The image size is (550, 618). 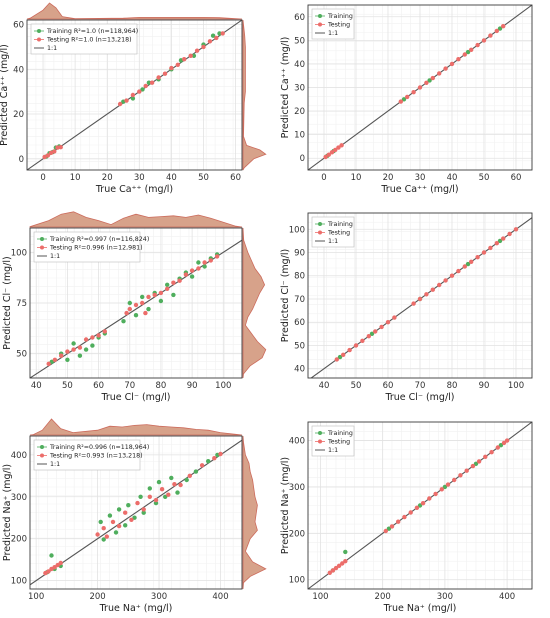 What do you see at coordinates (92, 31) in the screenshot?
I see `legend-label: Training R²=1.0 (n=118,964)` at bounding box center [92, 31].